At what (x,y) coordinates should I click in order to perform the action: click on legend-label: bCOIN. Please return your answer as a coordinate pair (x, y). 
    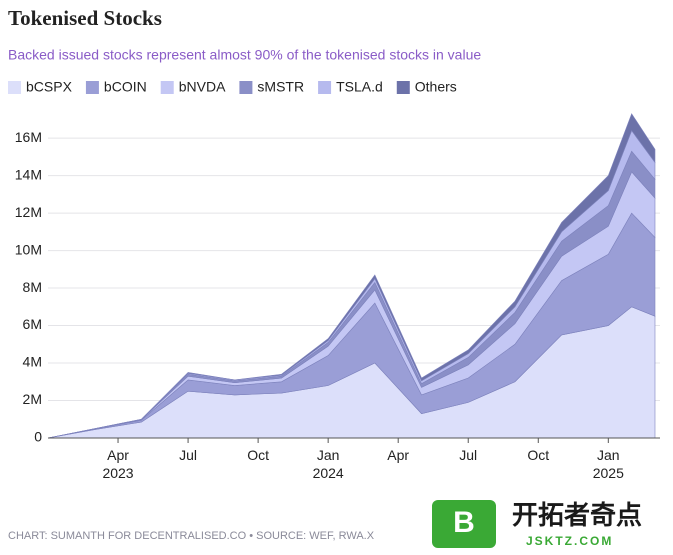
    Looking at the image, I should click on (125, 87).